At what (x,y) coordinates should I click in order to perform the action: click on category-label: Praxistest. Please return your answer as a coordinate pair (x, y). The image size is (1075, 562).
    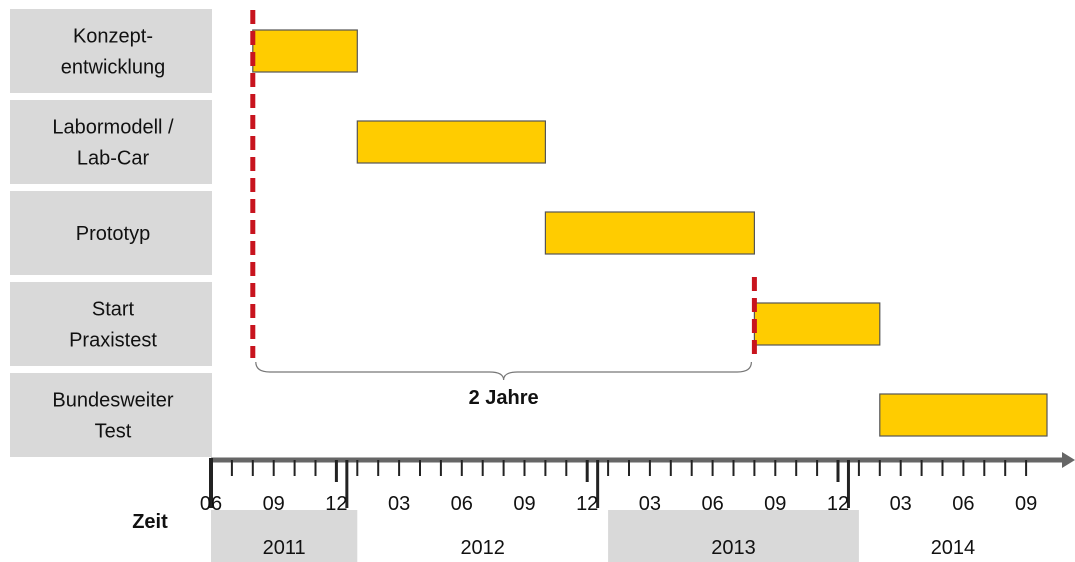
    Looking at the image, I should click on (113, 341).